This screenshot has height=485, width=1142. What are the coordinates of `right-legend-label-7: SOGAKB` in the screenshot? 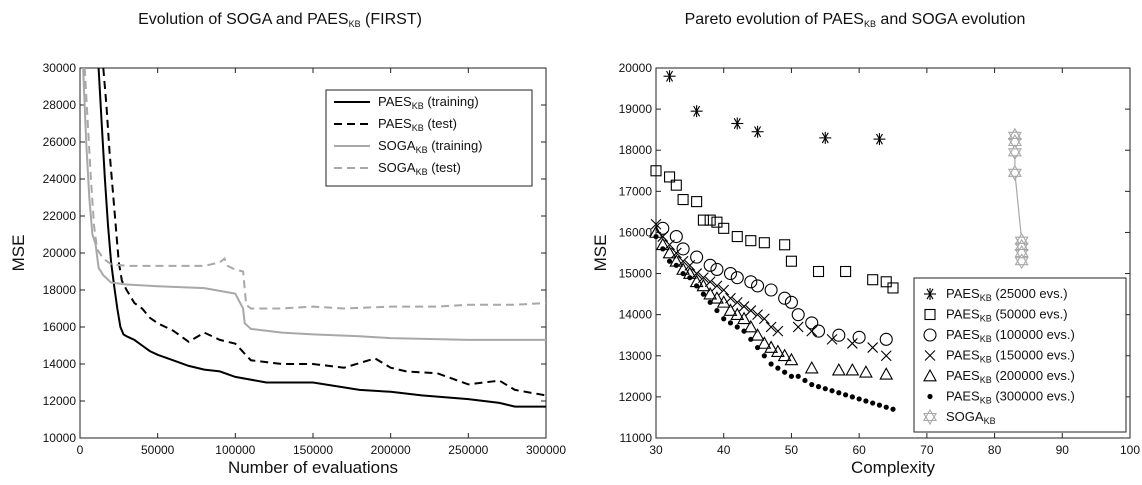 It's located at (971, 417).